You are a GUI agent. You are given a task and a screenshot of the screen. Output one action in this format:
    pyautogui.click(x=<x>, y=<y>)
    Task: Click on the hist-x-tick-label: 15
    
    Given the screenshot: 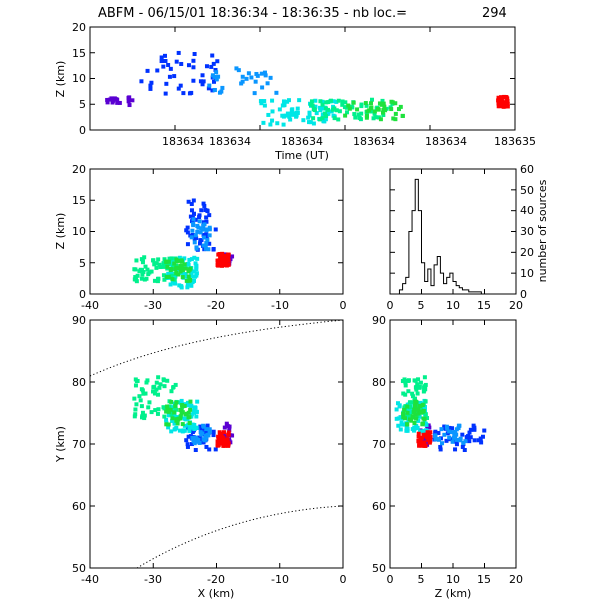 What is the action you would take?
    pyautogui.click(x=484, y=305)
    